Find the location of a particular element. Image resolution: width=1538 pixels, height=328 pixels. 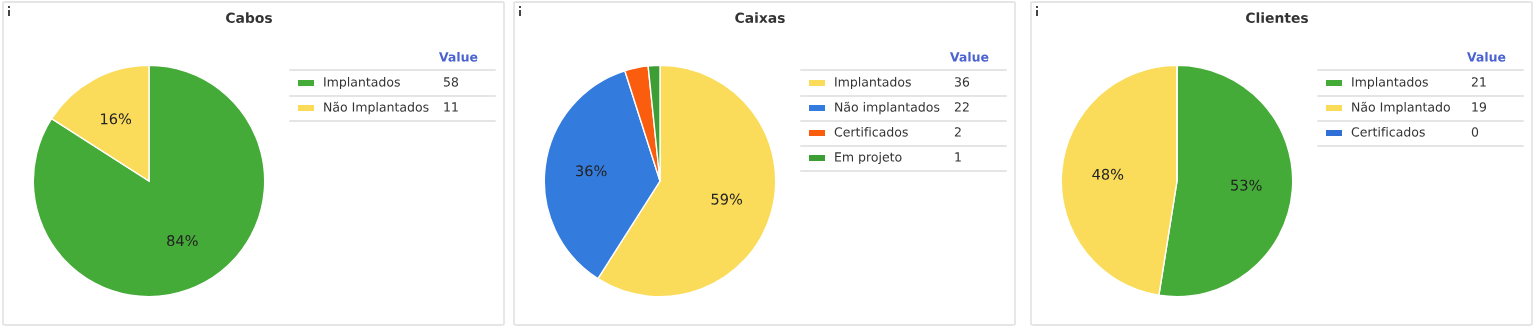

text: 48% is located at coordinates (1108, 174).